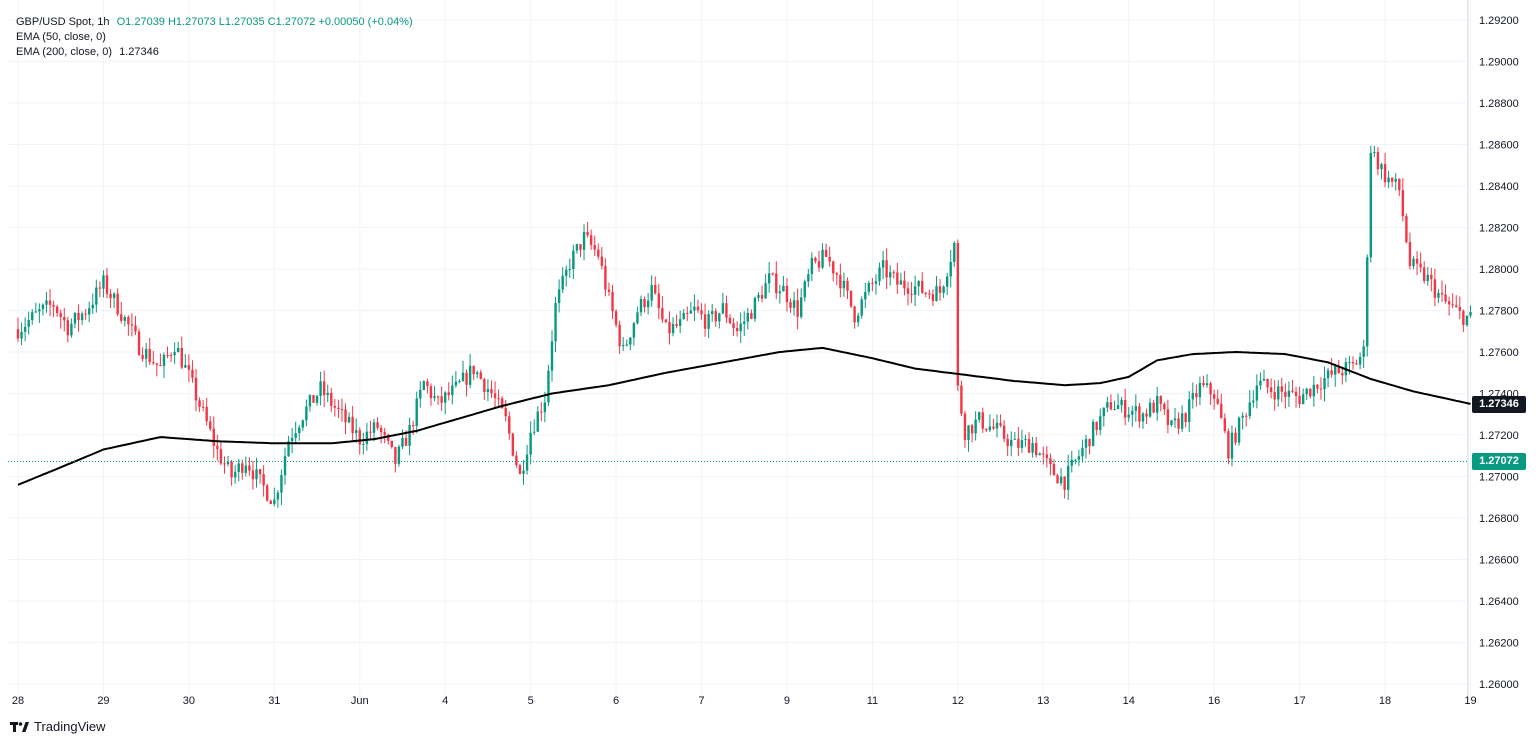 This screenshot has width=1536, height=744. I want to click on price-tick-label: 1.28000, so click(1499, 270).